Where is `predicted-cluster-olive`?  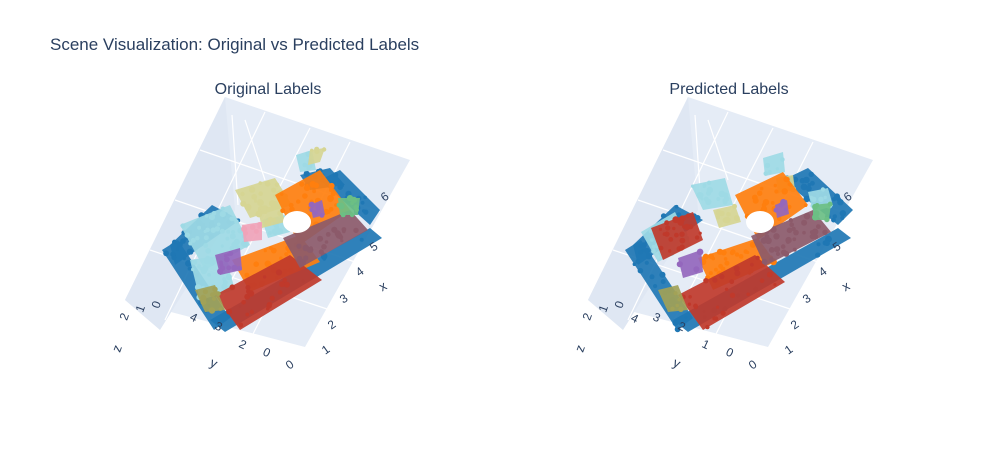 predicted-cluster-olive is located at coordinates (673, 298).